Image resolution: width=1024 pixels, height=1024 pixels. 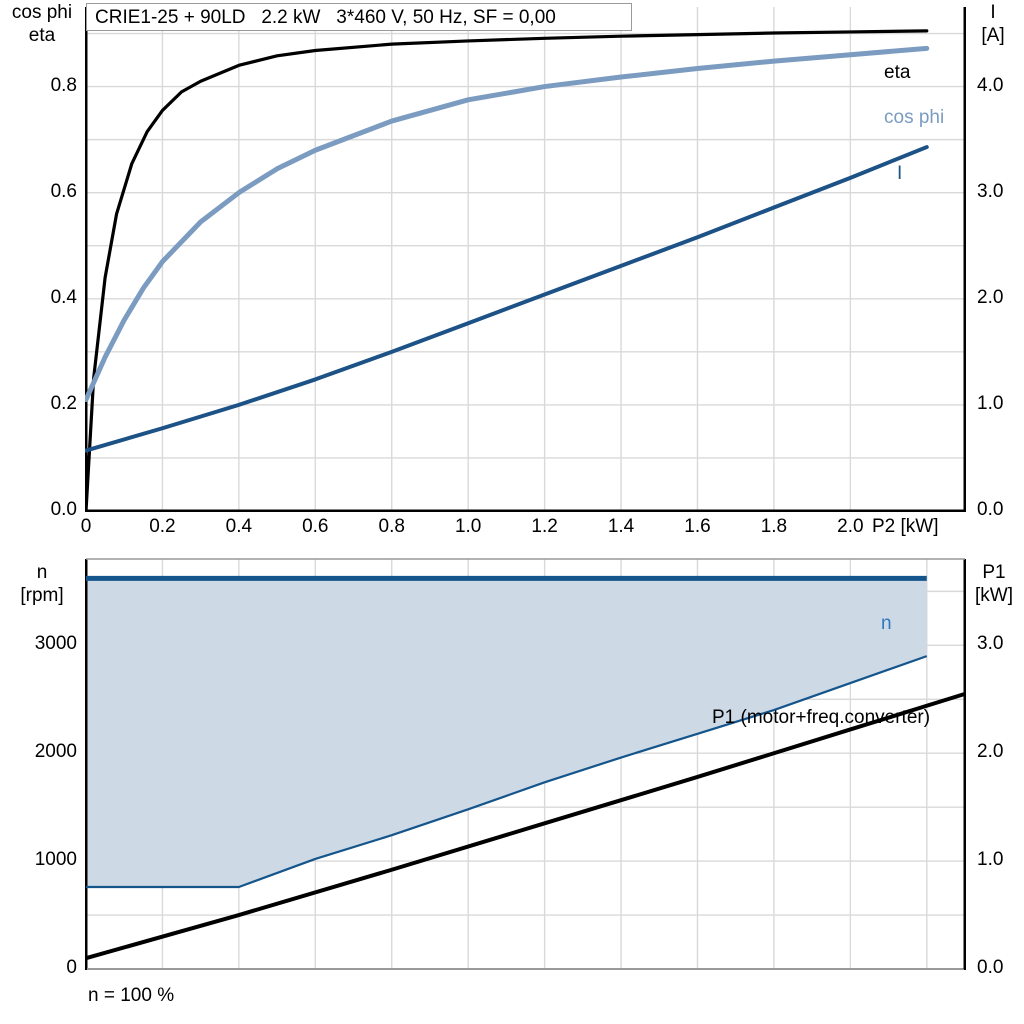 What do you see at coordinates (774, 526) in the screenshot?
I see `top-x-tick-1.8: 1.8` at bounding box center [774, 526].